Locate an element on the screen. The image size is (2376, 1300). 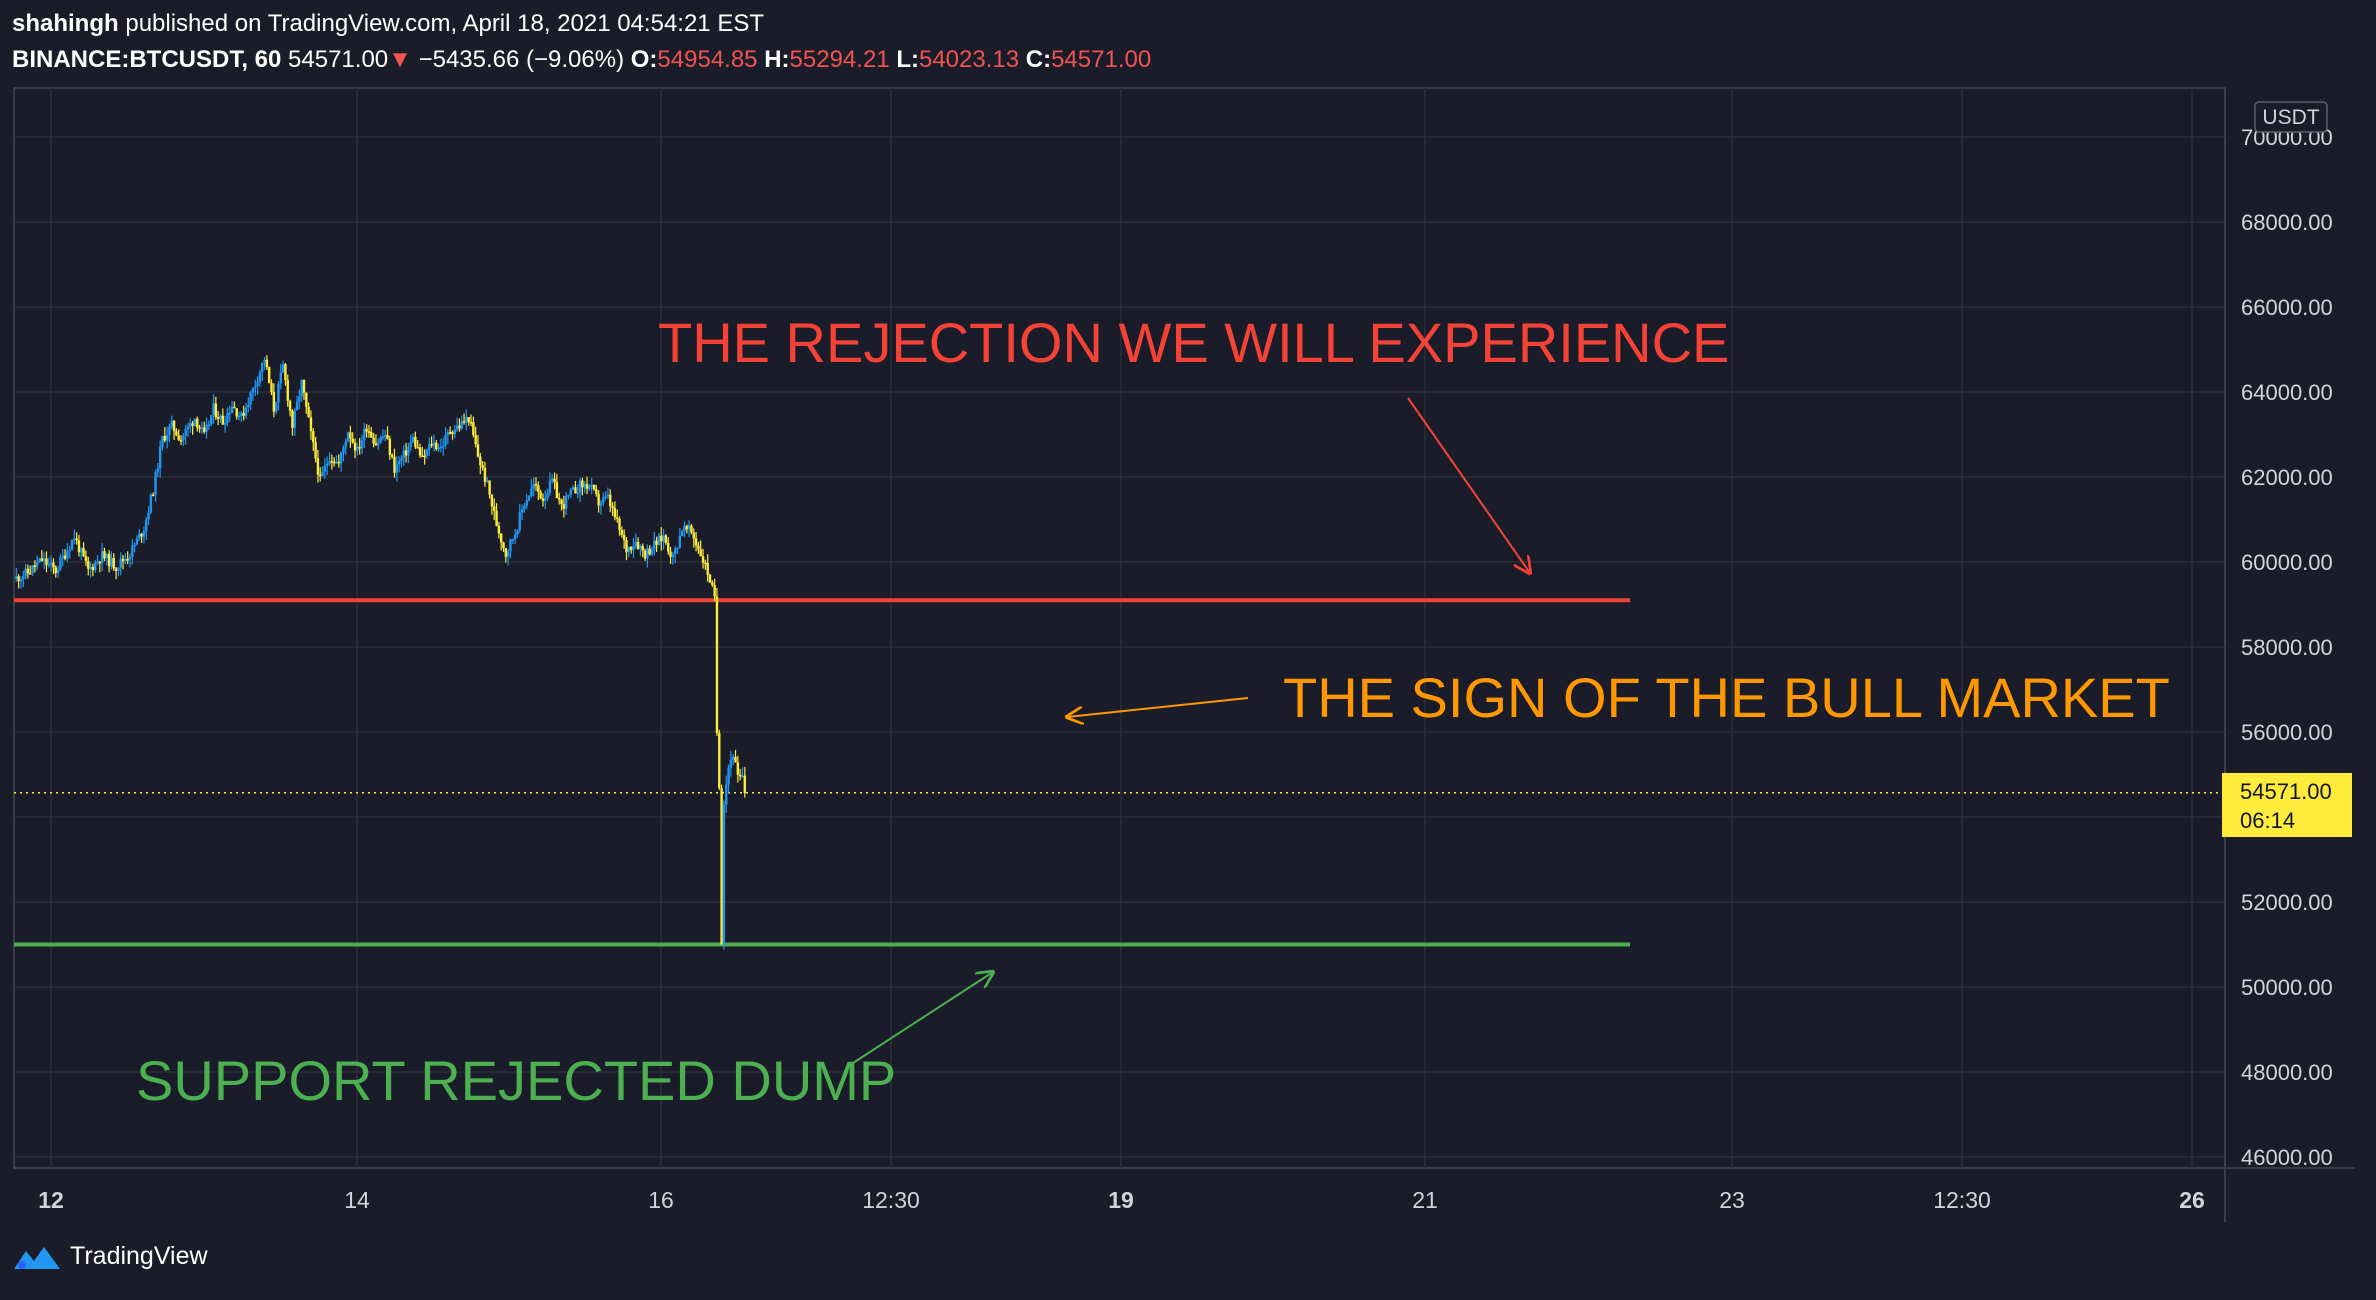
annotation-support: SUPPORT REJECTED DUMP is located at coordinates (564, 1042).